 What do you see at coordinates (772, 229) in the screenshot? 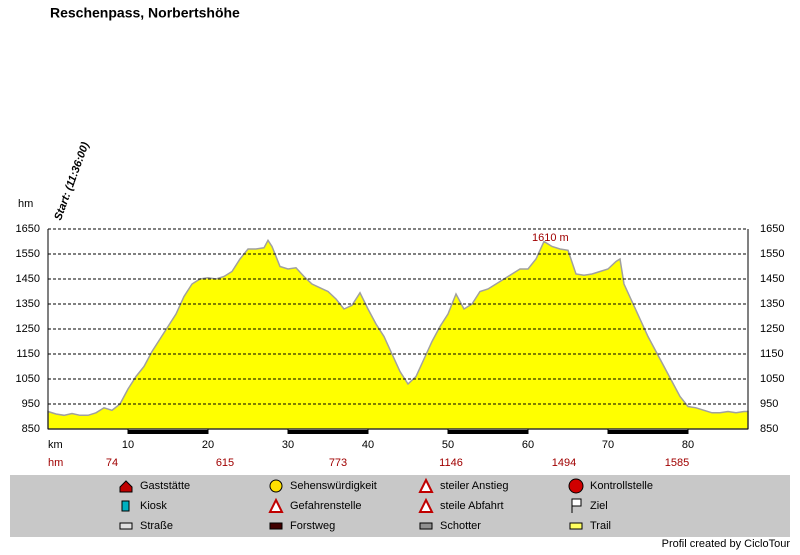
I see `y2-tick-label: 1650` at bounding box center [772, 229].